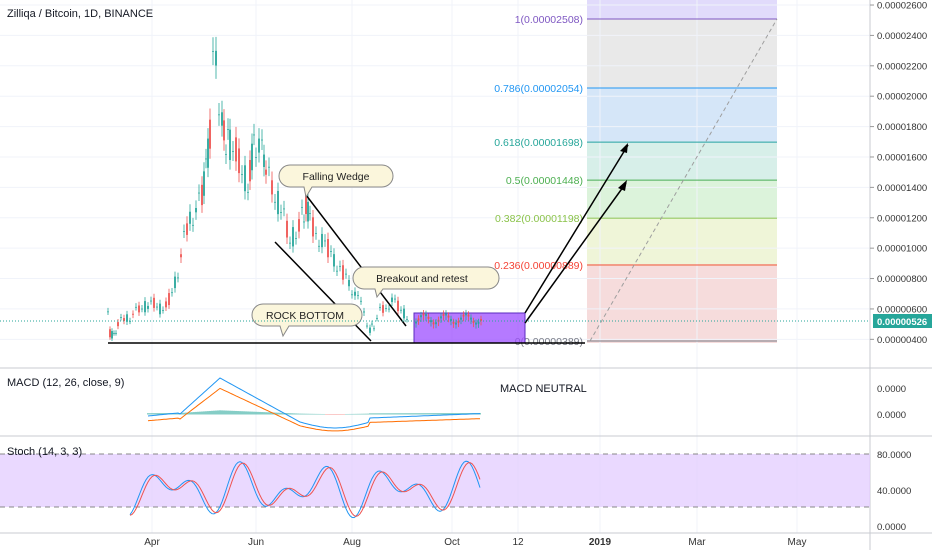 The width and height of the screenshot is (932, 550). What do you see at coordinates (448, 319) in the screenshot?
I see `box-candles` at bounding box center [448, 319].